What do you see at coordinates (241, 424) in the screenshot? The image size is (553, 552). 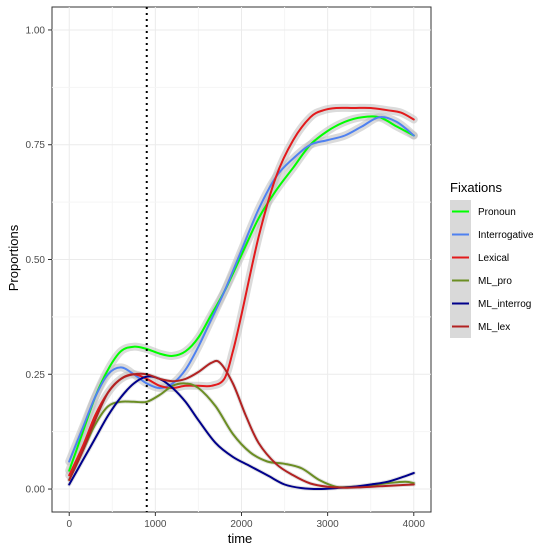 I see `series-line` at bounding box center [241, 424].